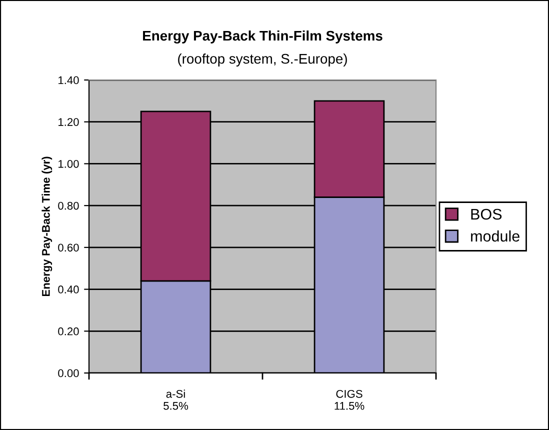  What do you see at coordinates (68, 164) in the screenshot?
I see `y-tick-label: 1.00` at bounding box center [68, 164].